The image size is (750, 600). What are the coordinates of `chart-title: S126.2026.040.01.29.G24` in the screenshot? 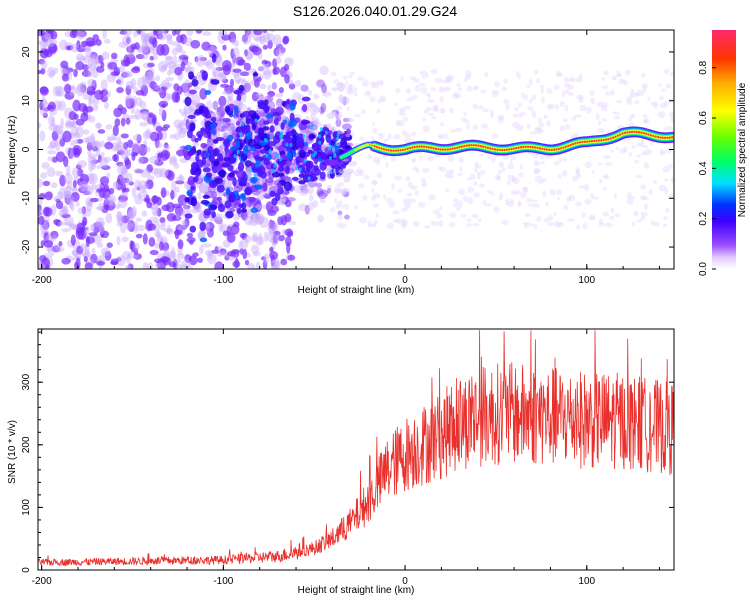 It's located at (375, 11).